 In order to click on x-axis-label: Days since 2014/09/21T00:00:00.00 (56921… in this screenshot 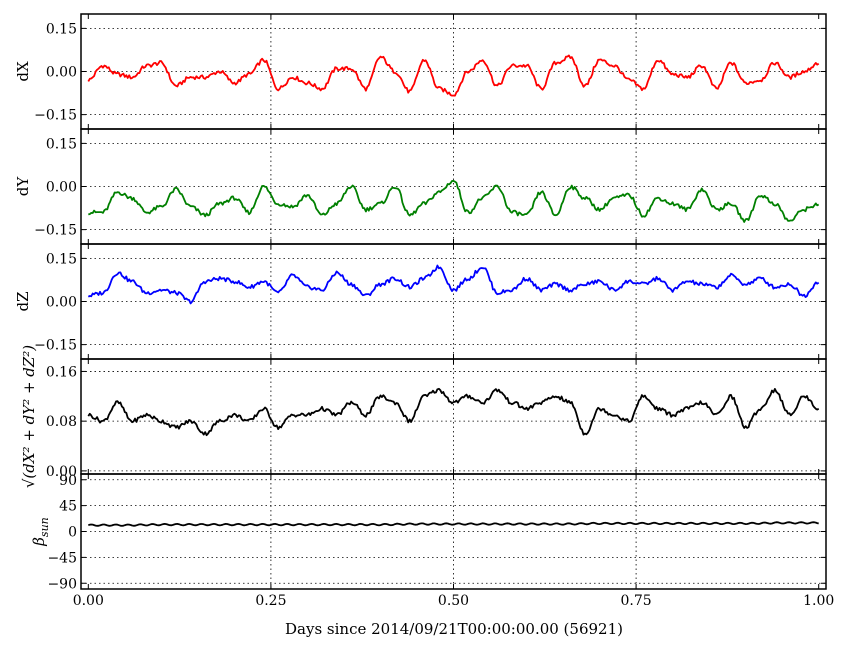, I will do `click(454, 629)`.